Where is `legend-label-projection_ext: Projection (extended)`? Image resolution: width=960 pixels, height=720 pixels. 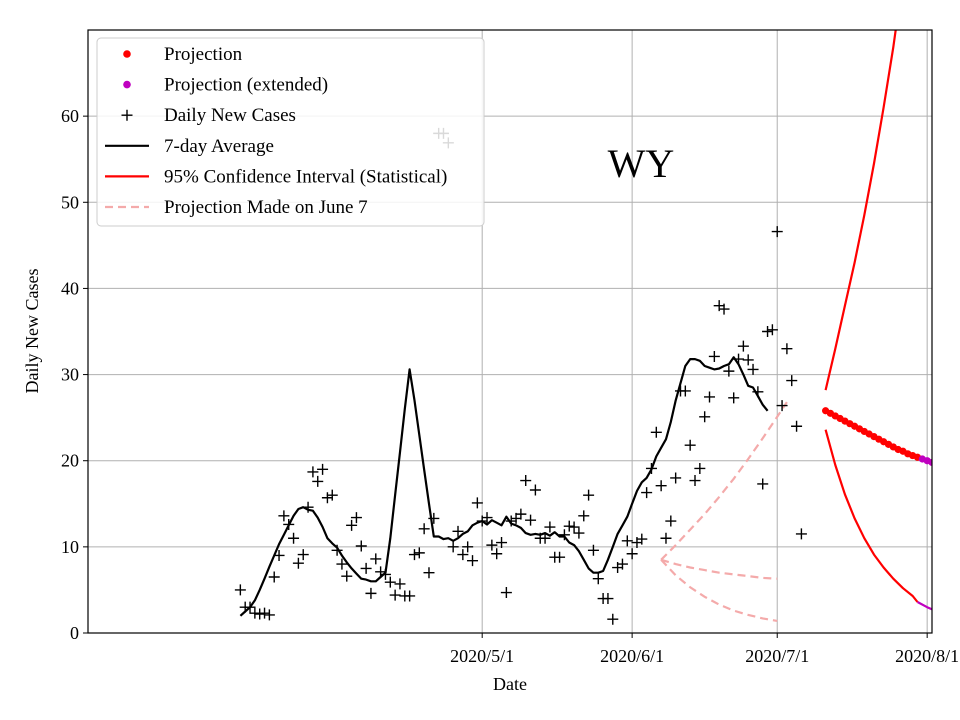 legend-label-projection_ext: Projection (extended) is located at coordinates (246, 85).